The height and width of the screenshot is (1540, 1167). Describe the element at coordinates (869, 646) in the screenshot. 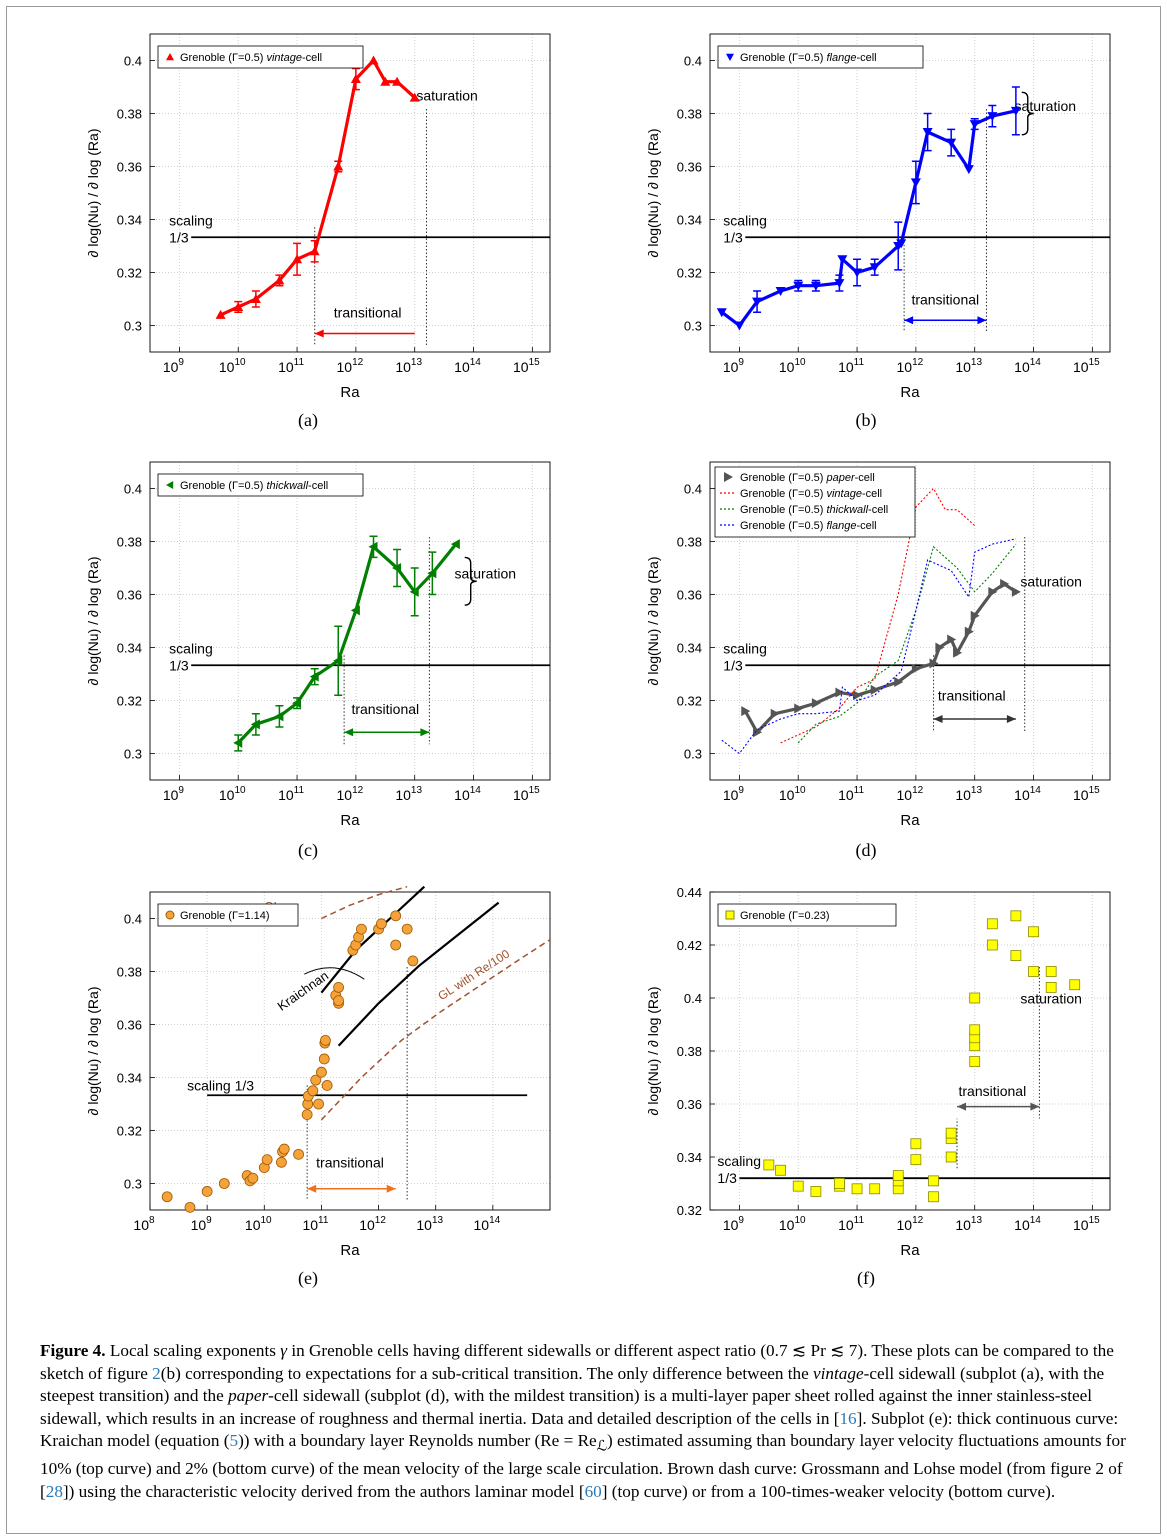

I see `series-line-flange` at that location.